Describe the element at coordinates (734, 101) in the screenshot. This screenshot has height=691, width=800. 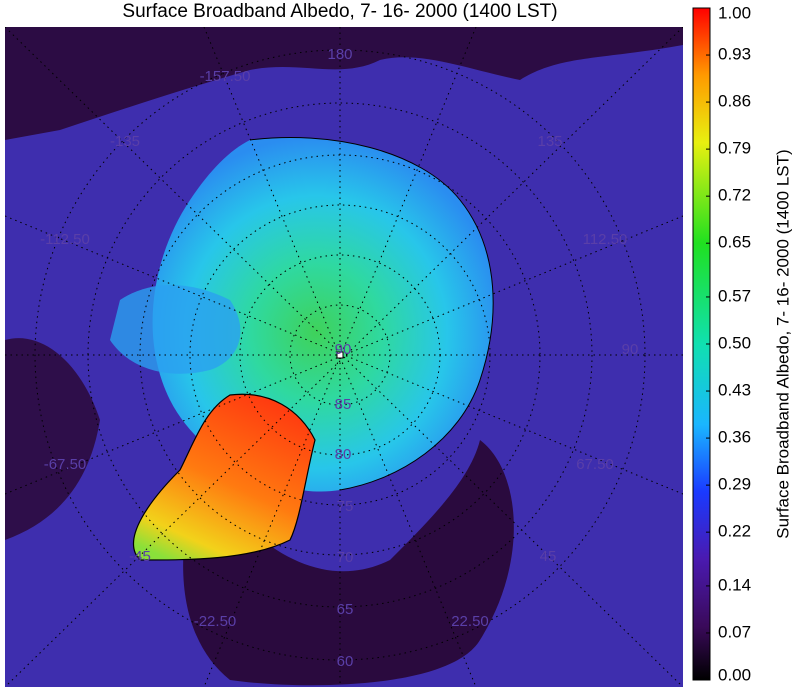
I see `colorbar-tick-label: 0.86` at that location.